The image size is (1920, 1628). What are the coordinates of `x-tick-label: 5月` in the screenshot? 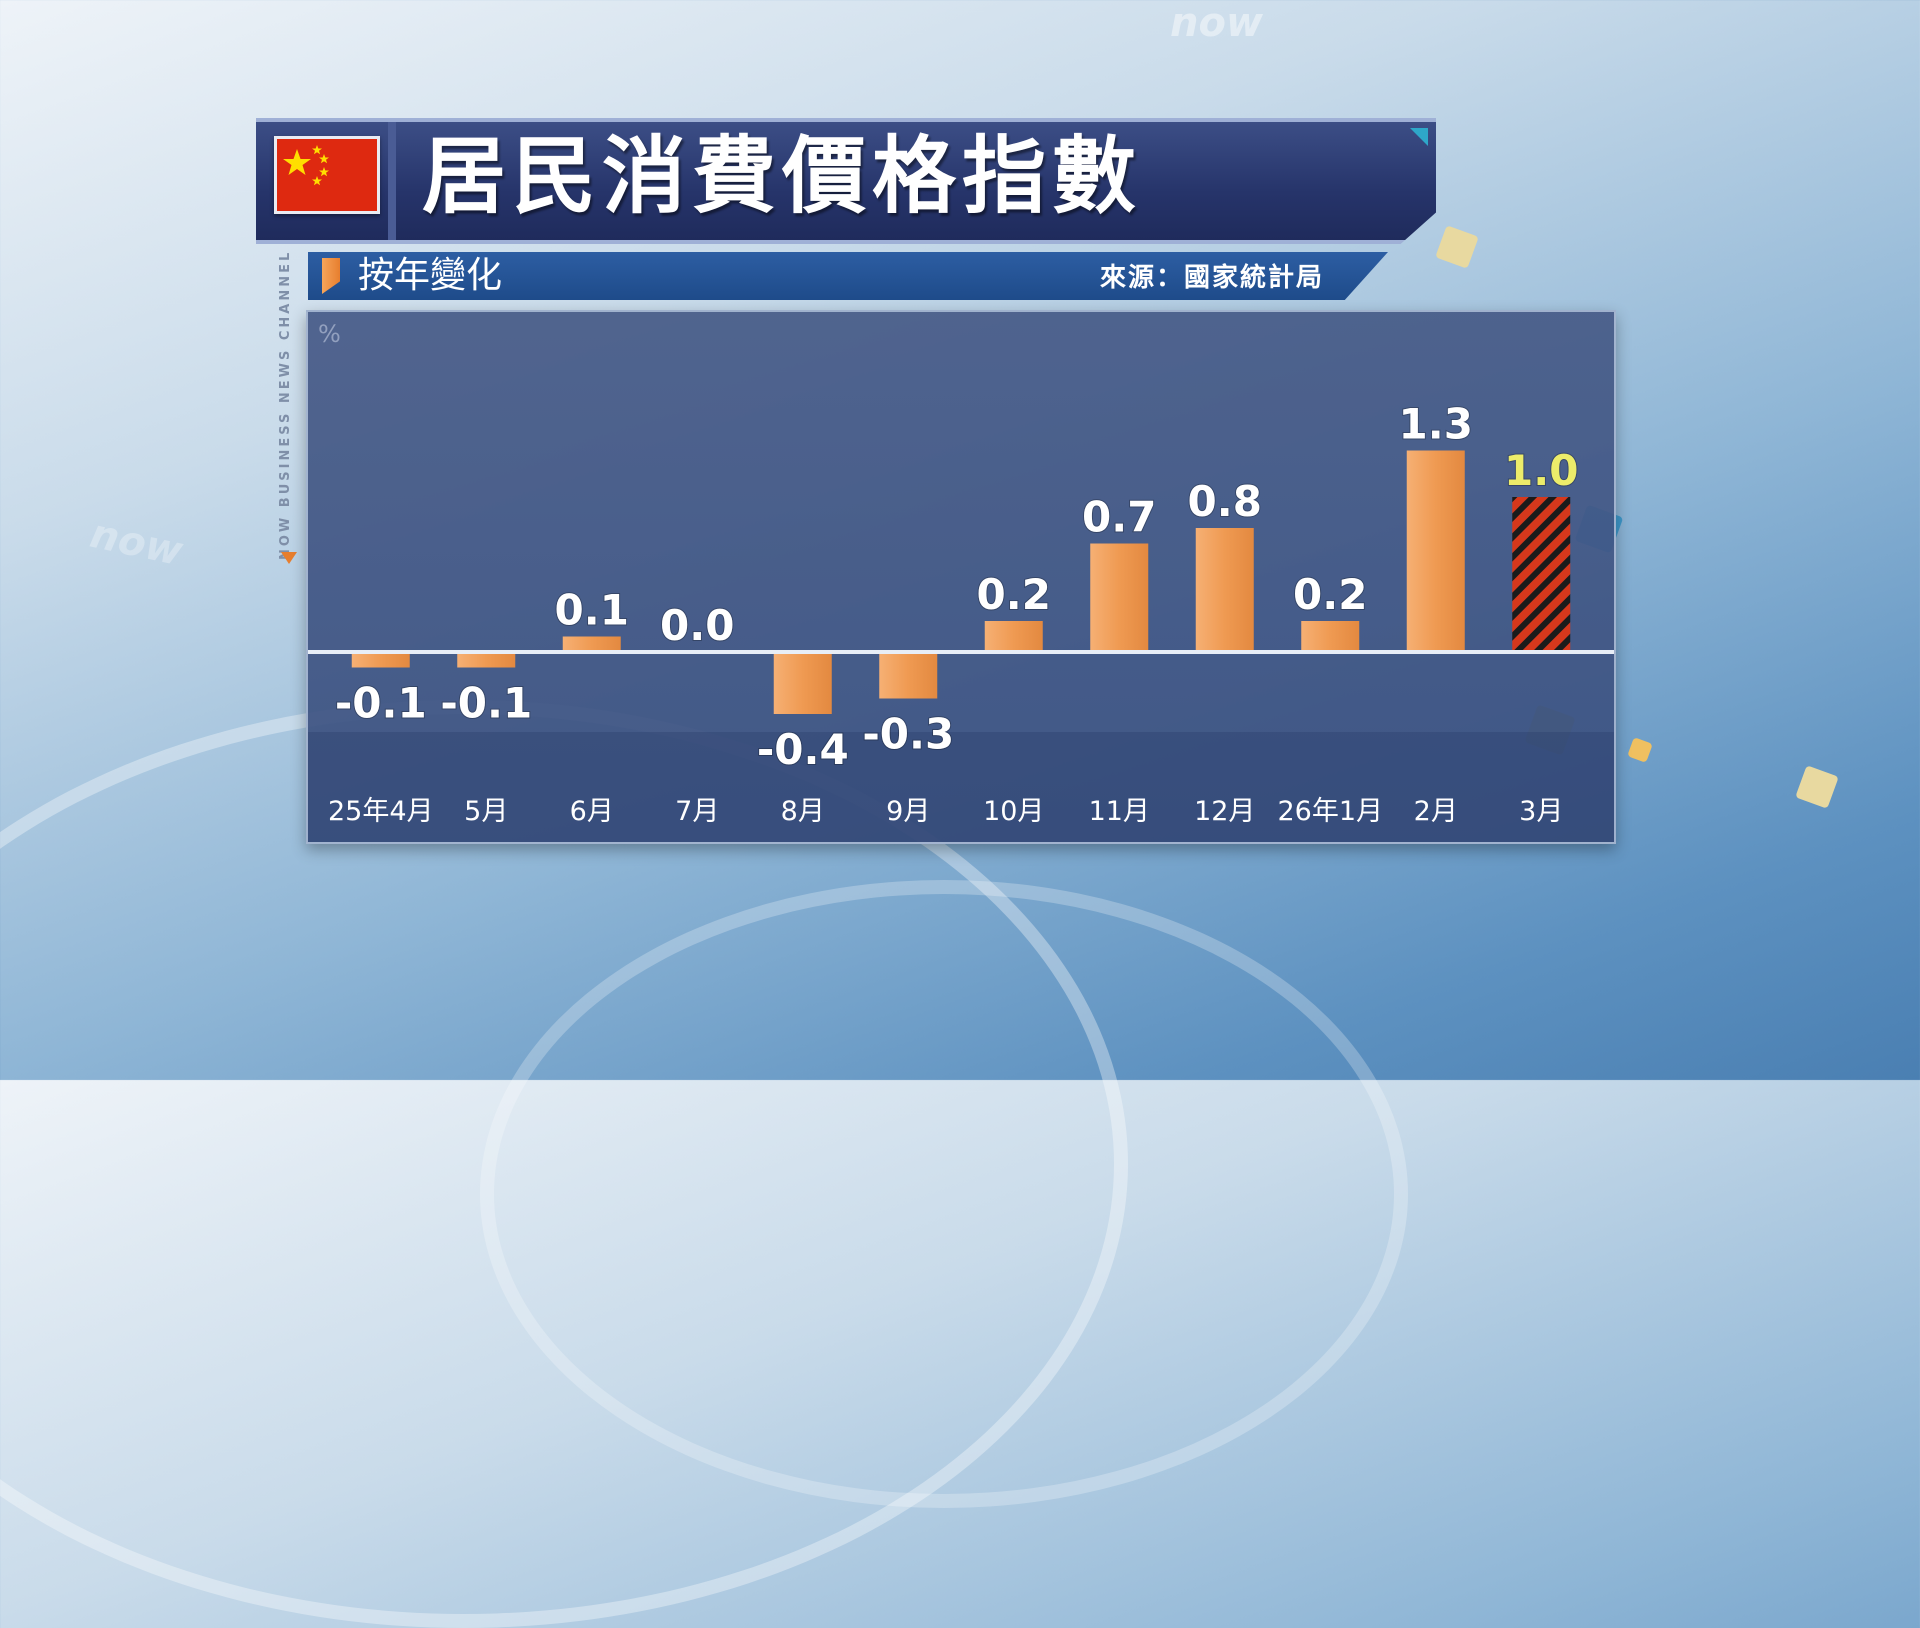 It's located at (486, 811).